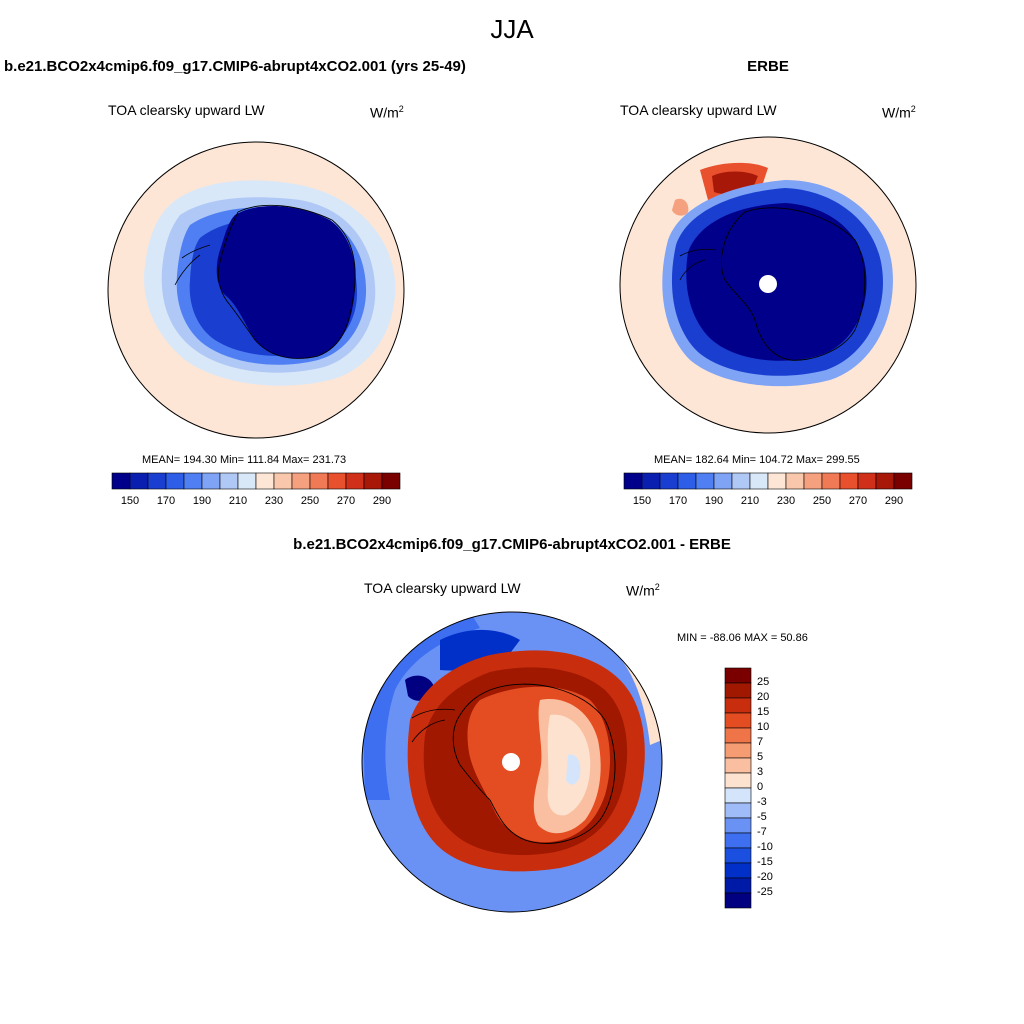 This screenshot has height=1024, width=1024. Describe the element at coordinates (765, 892) in the screenshot. I see `colorbar-tick-label: -25` at that location.